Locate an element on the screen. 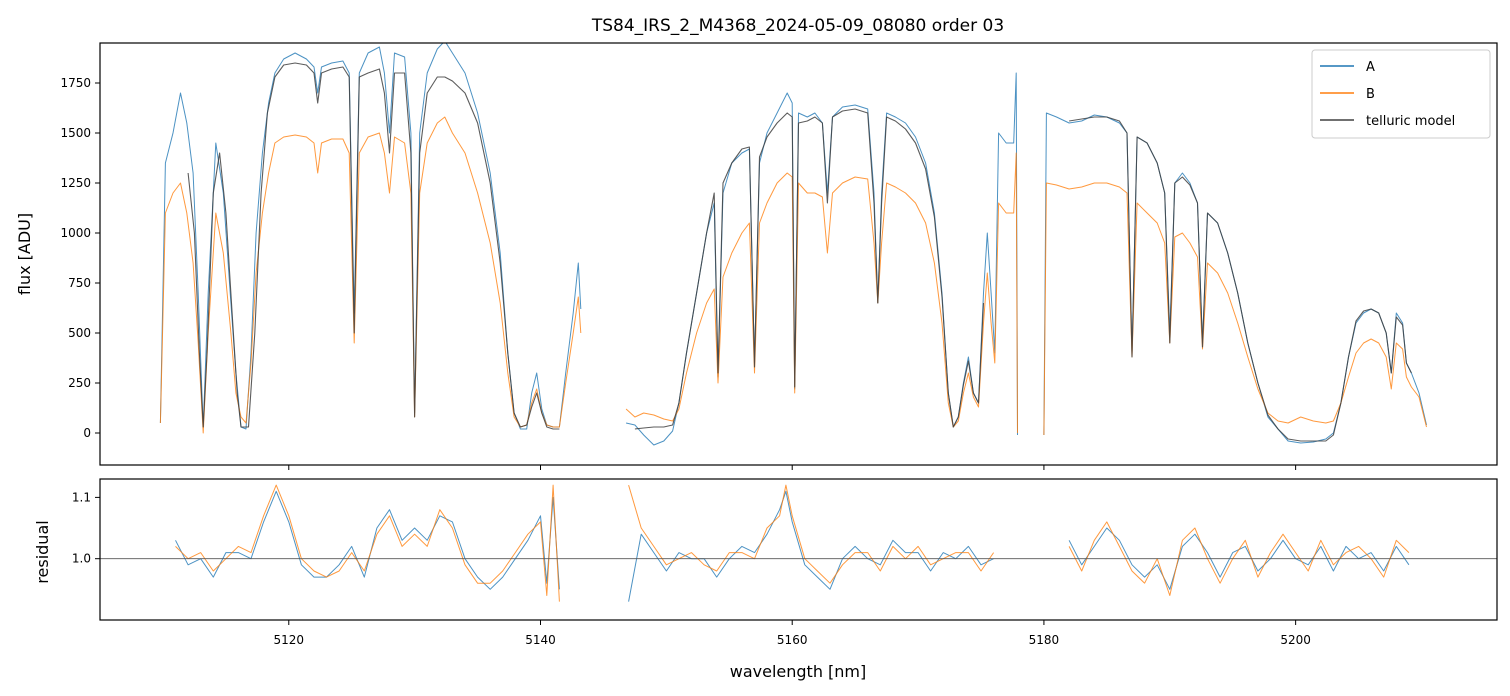 The image size is (1510, 696). residual-xtick-label: 5200 is located at coordinates (1295, 640).